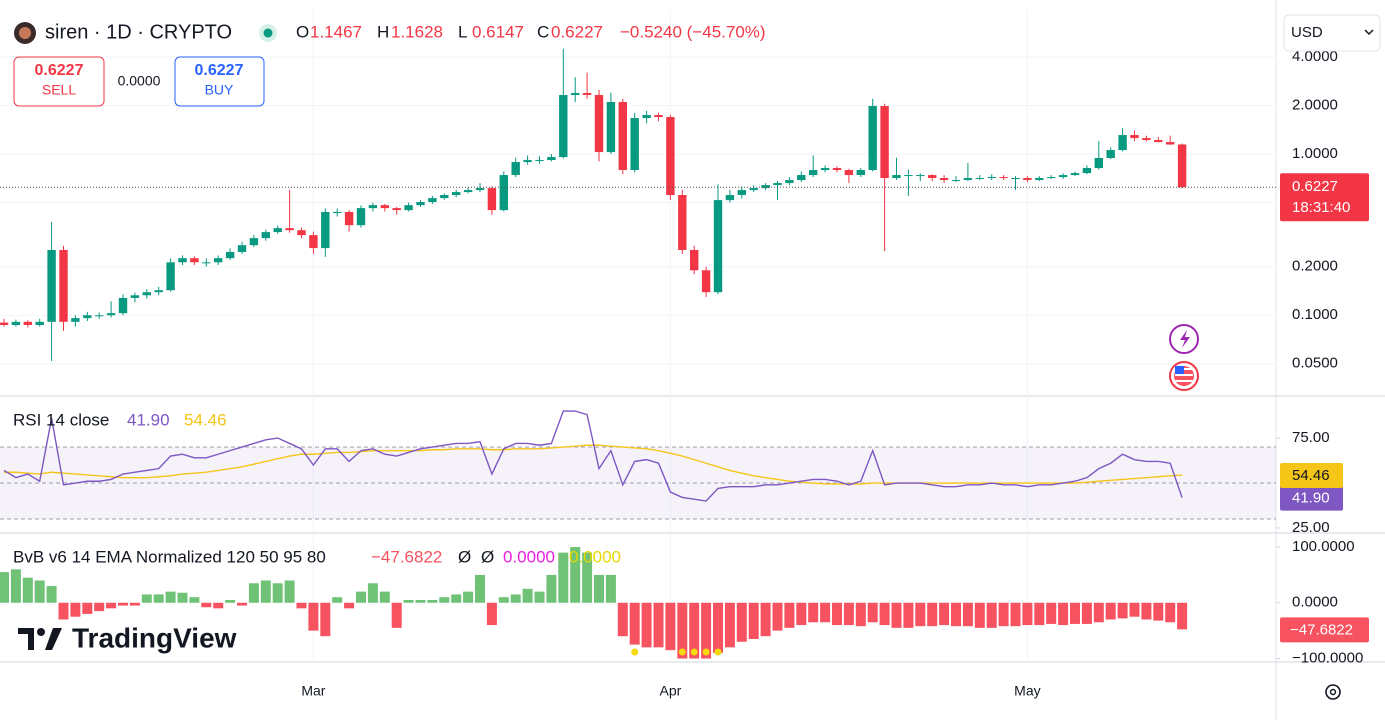 Image resolution: width=1385 pixels, height=720 pixels. I want to click on ohlc-value: 1.1628, so click(417, 31).